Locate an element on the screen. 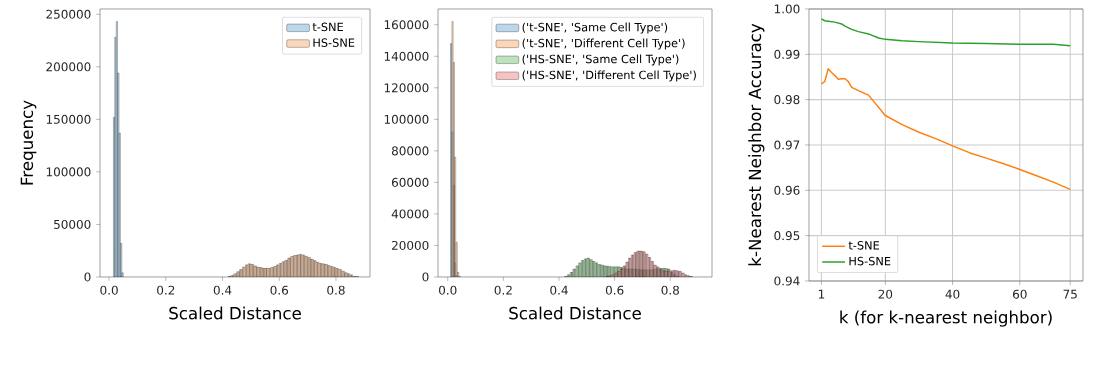 This screenshot has width=1100, height=367. legend-label: ('HS-SNE', 'Different Cell Type') is located at coordinates (609, 76).